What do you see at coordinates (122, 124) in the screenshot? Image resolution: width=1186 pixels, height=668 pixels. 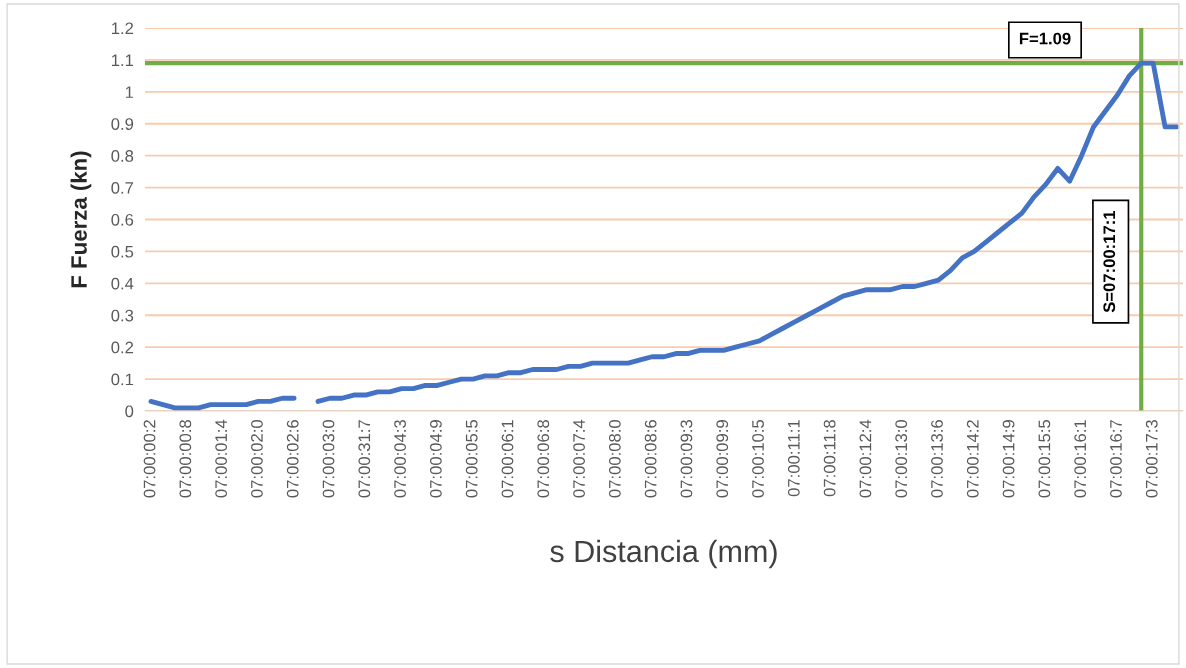 I see `y-tick-label: 0.9` at bounding box center [122, 124].